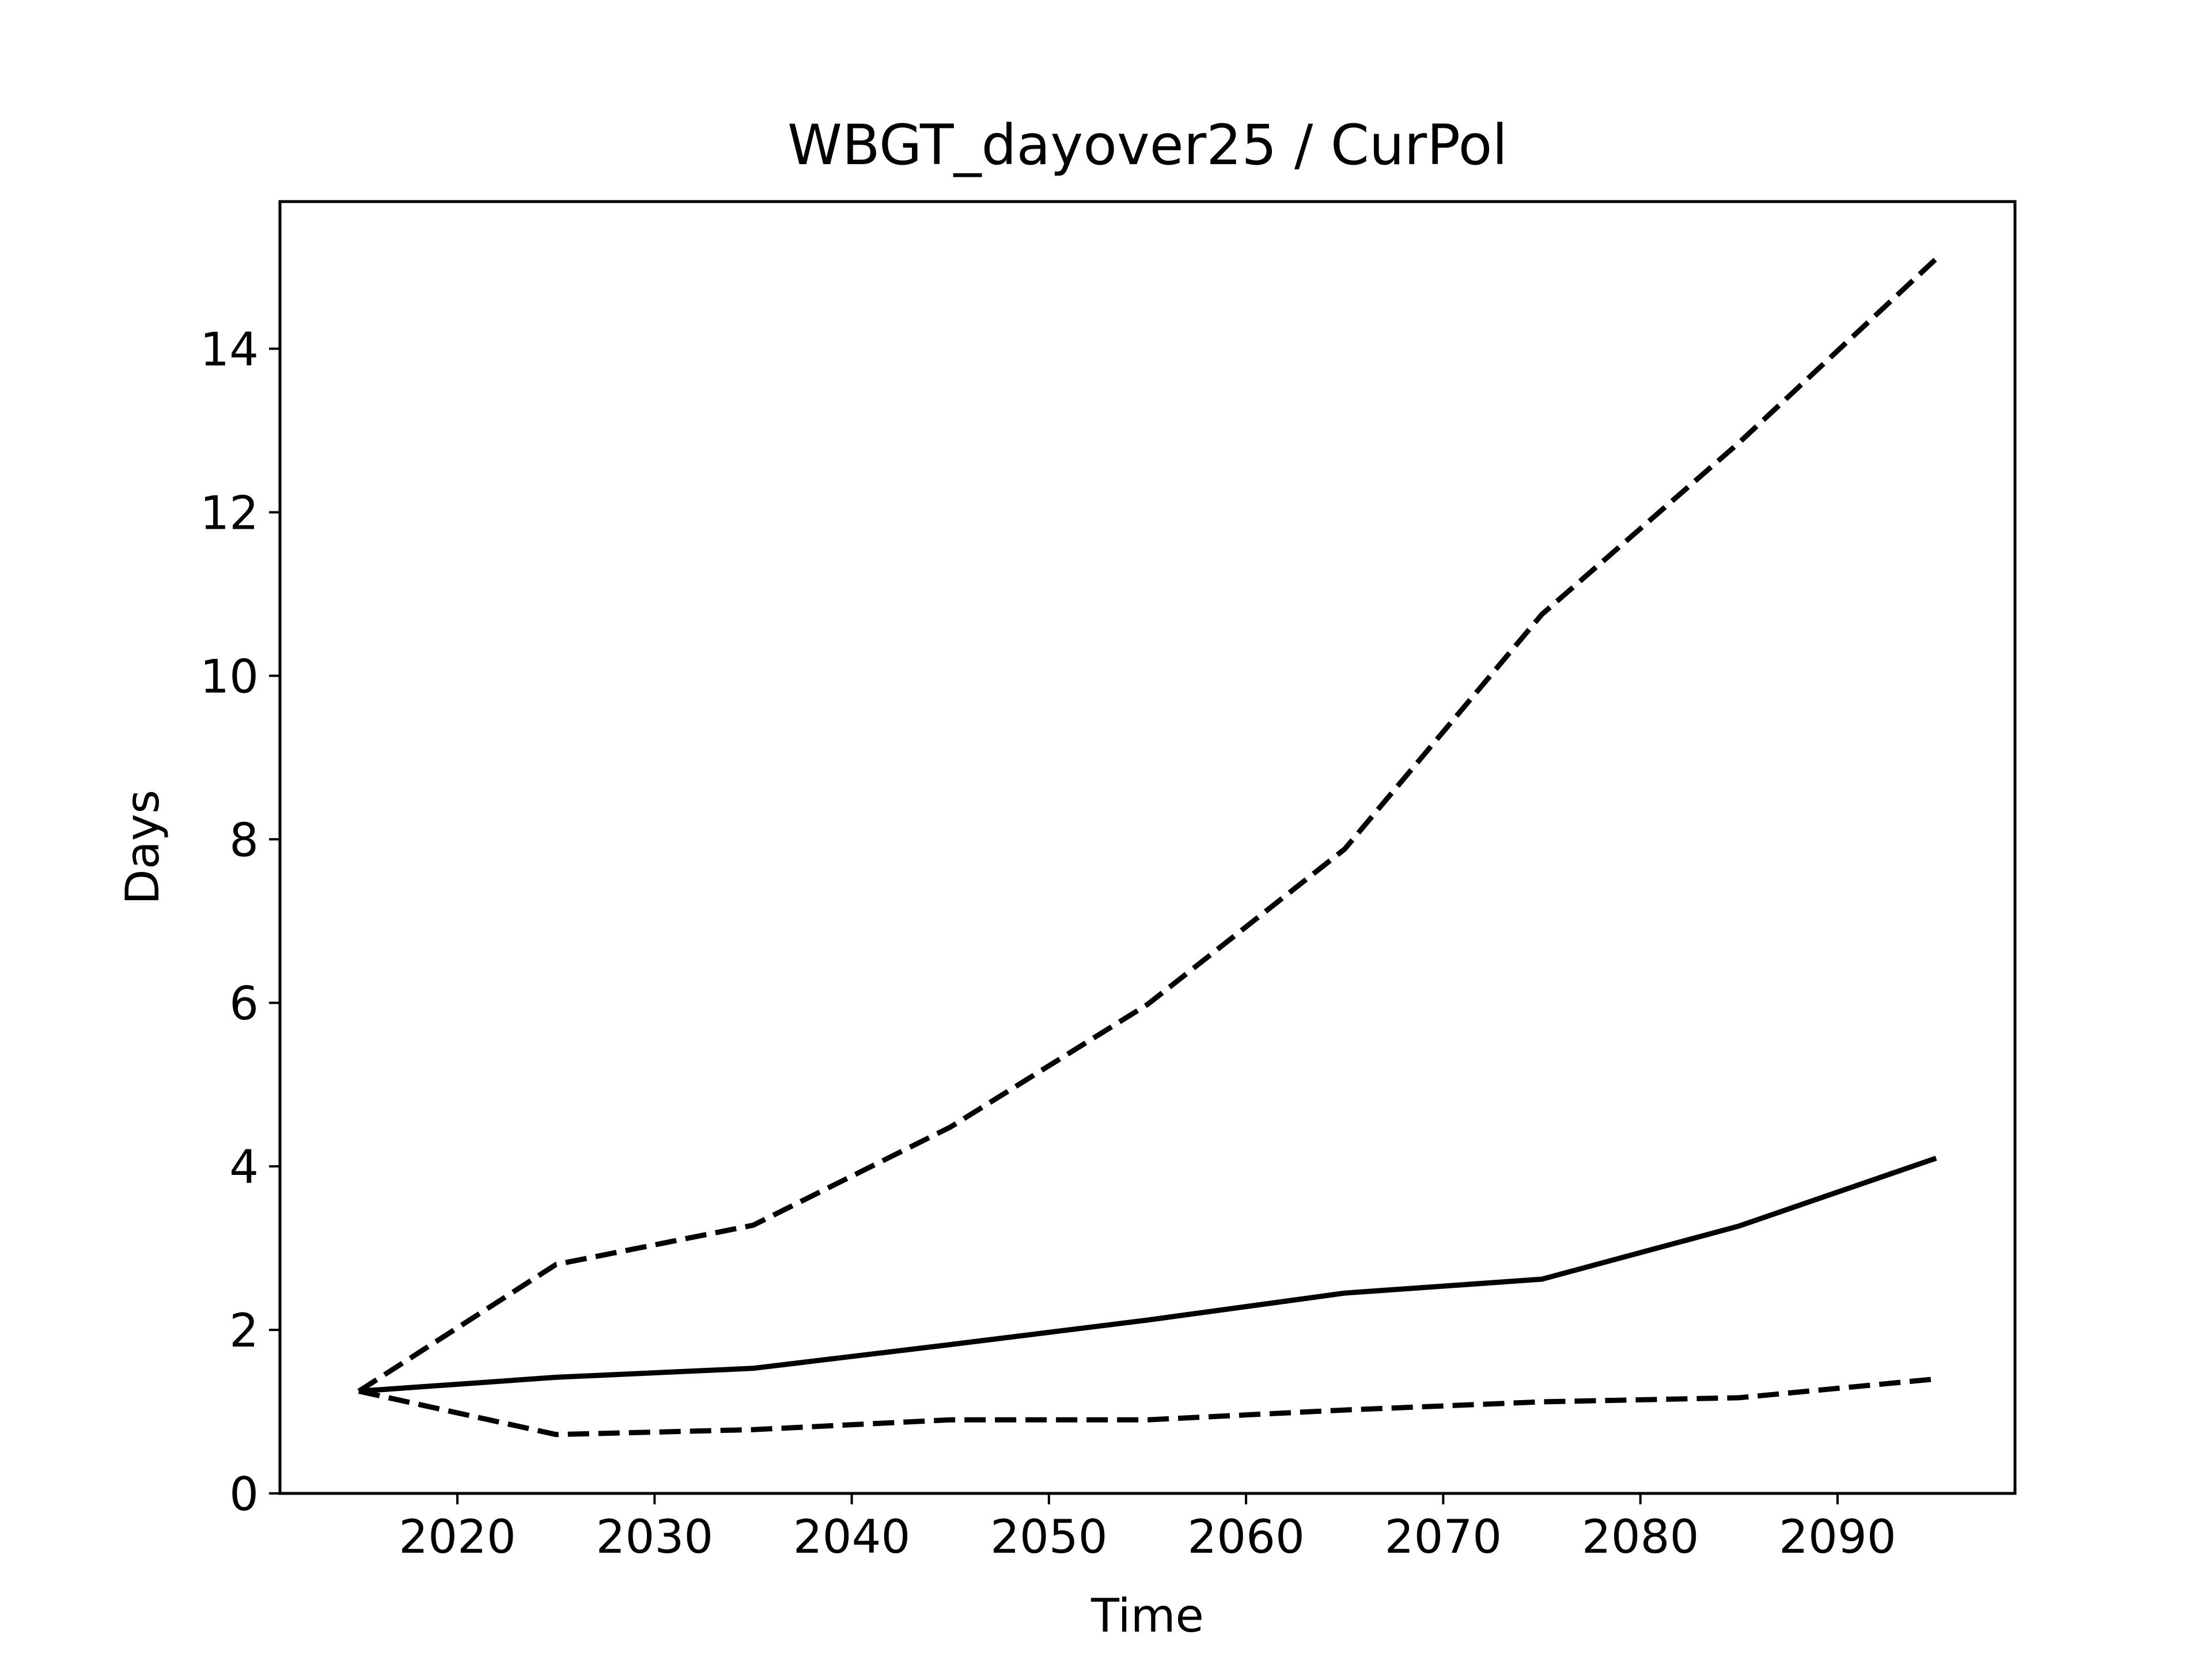  I want to click on y-tick-label: 8, so click(244, 840).